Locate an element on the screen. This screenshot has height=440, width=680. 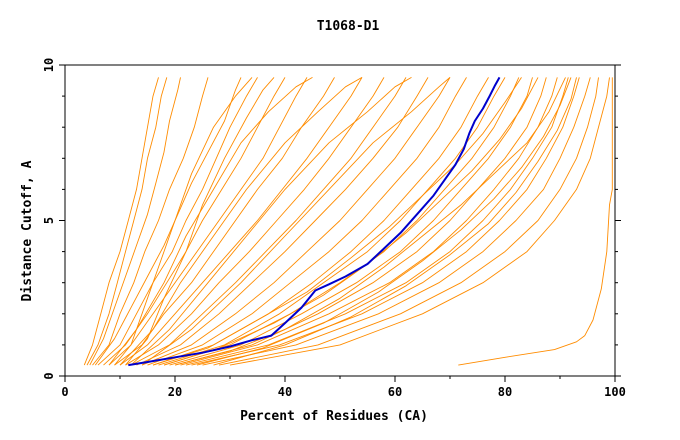
x-tick-label: 60 is located at coordinates (395, 392).